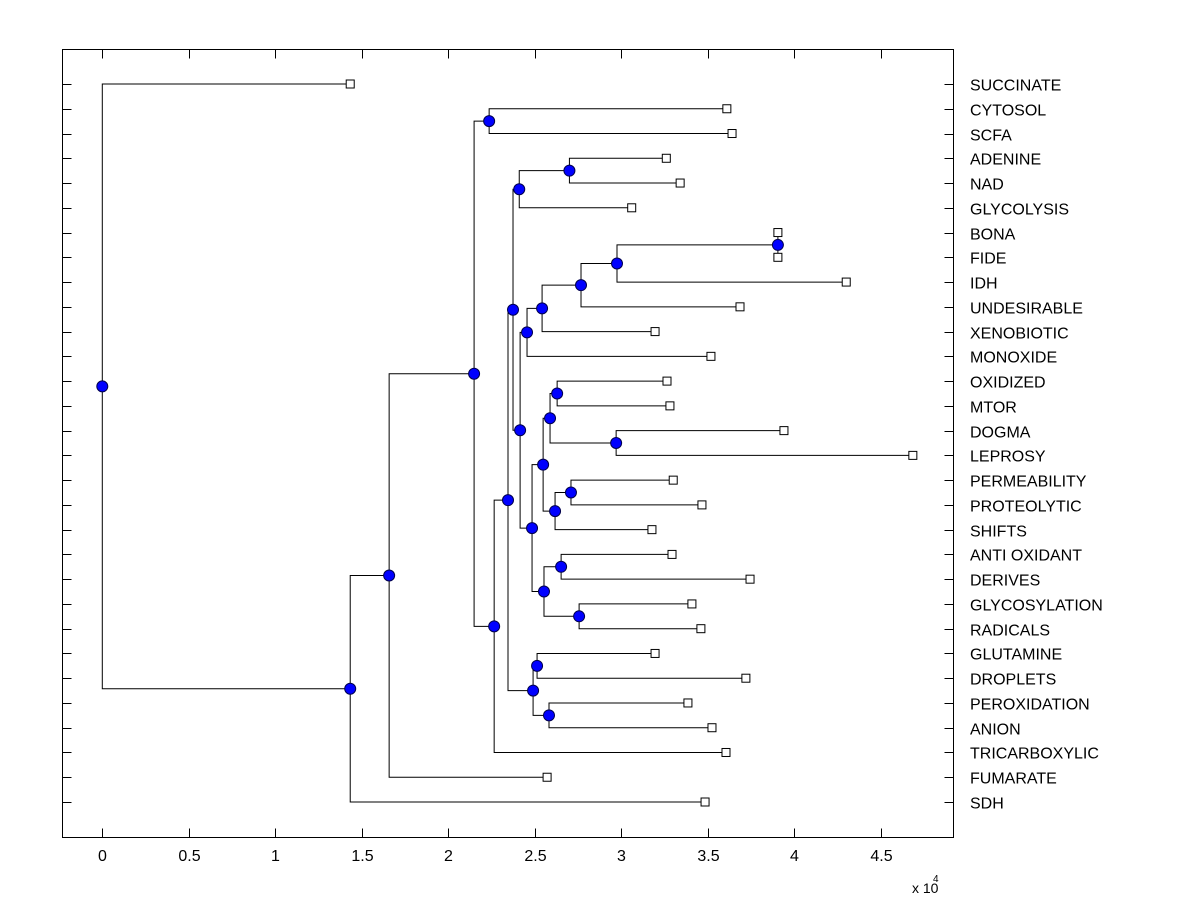 The height and width of the screenshot is (900, 1200). What do you see at coordinates (936, 879) in the screenshot?
I see `x-multiplier-exponent: 4` at bounding box center [936, 879].